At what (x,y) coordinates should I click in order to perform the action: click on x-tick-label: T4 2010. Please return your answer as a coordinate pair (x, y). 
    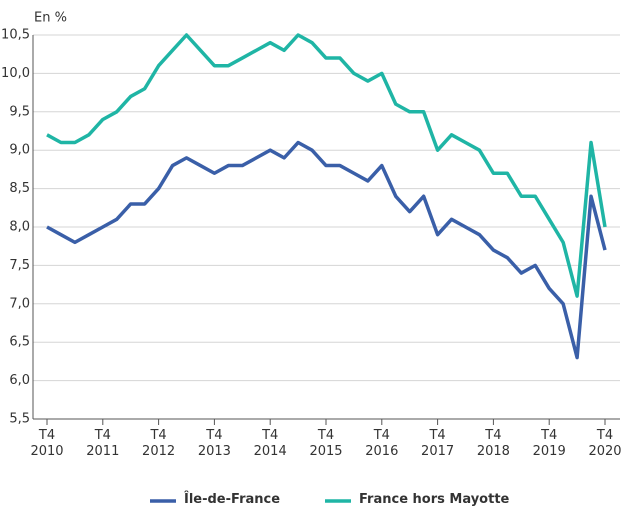
    Looking at the image, I should click on (47, 443).